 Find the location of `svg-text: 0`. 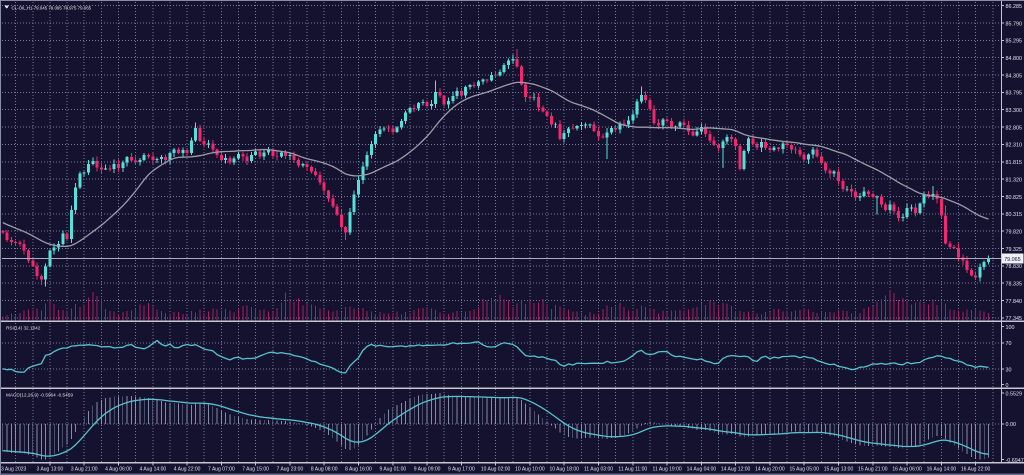

svg-text: 0 is located at coordinates (1007, 386).